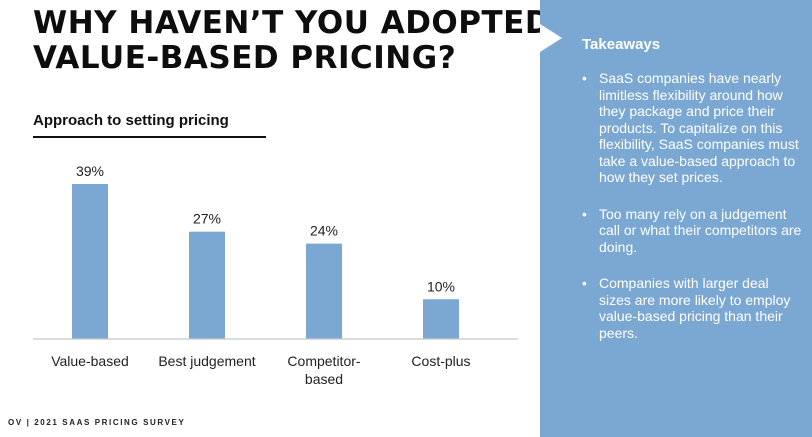 The image size is (812, 437). What do you see at coordinates (207, 219) in the screenshot?
I see `value-label-2: 27%` at bounding box center [207, 219].